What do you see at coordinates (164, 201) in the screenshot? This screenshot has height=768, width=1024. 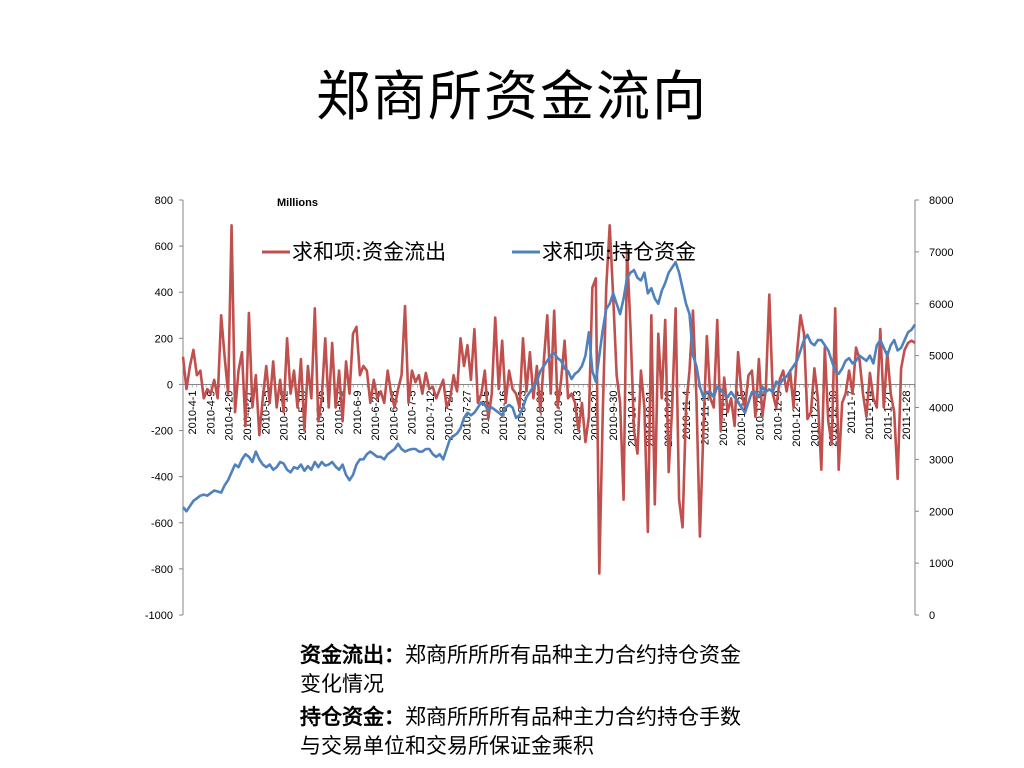 I see `left-tick-label: 800` at bounding box center [164, 201].